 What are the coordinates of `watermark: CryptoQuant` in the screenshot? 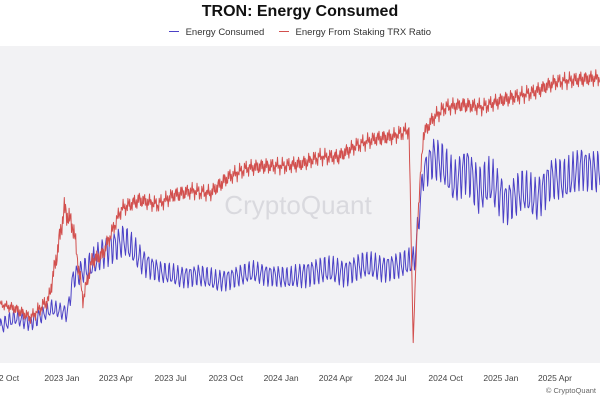 It's located at (298, 205).